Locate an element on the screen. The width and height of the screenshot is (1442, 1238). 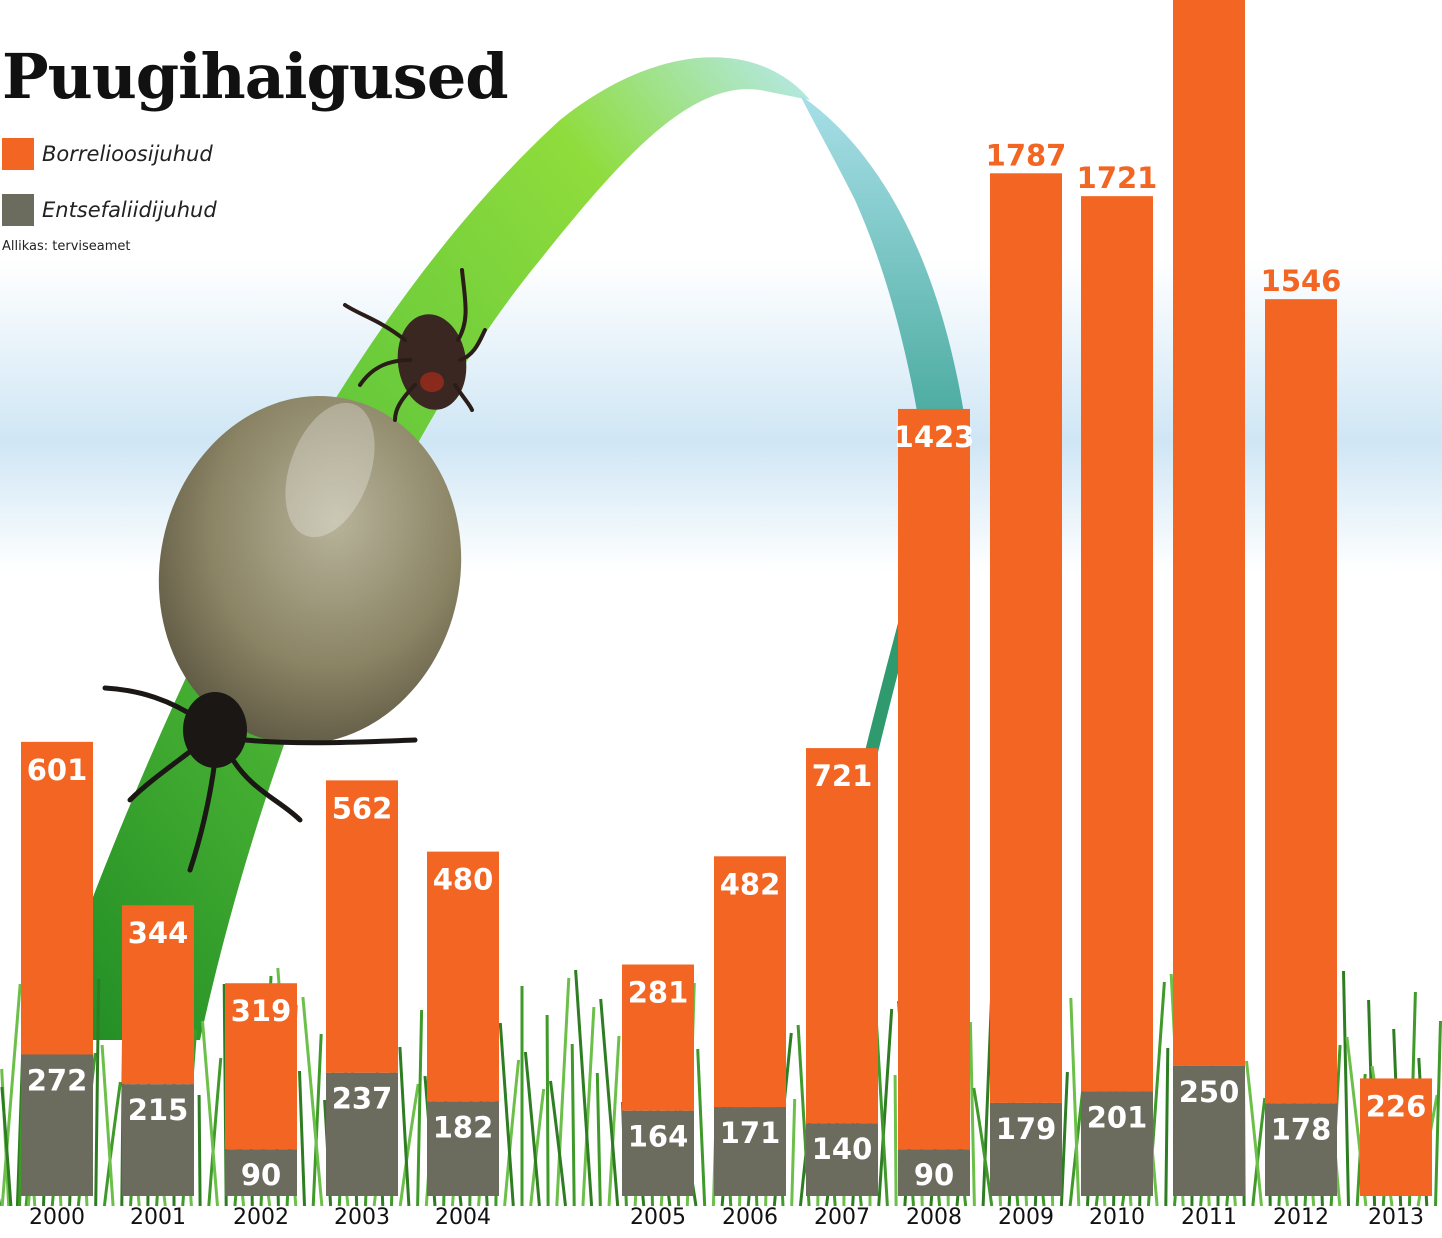
x-tick-label-2002: 2002 is located at coordinates (261, 1217).